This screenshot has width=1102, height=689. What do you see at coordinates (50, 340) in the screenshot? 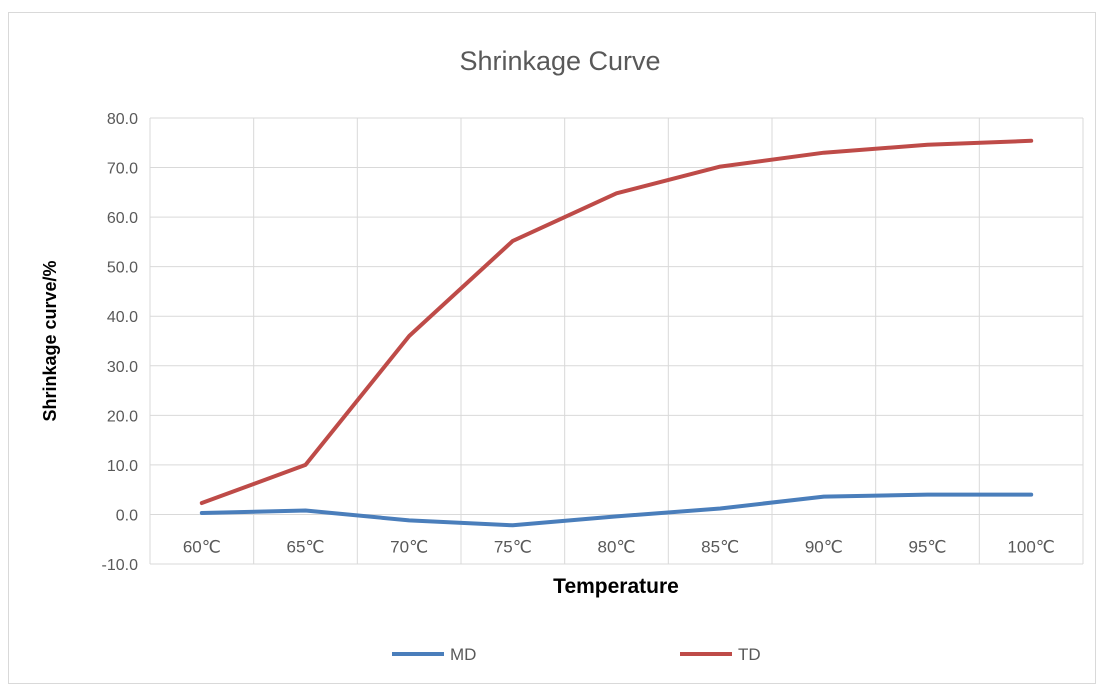
I see `y-axis-label: Shrinkage curve/%` at bounding box center [50, 340].